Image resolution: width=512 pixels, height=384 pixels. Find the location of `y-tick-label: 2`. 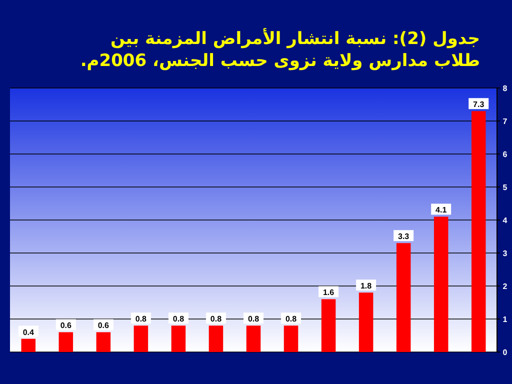

y-tick-label: 2 is located at coordinates (505, 286).